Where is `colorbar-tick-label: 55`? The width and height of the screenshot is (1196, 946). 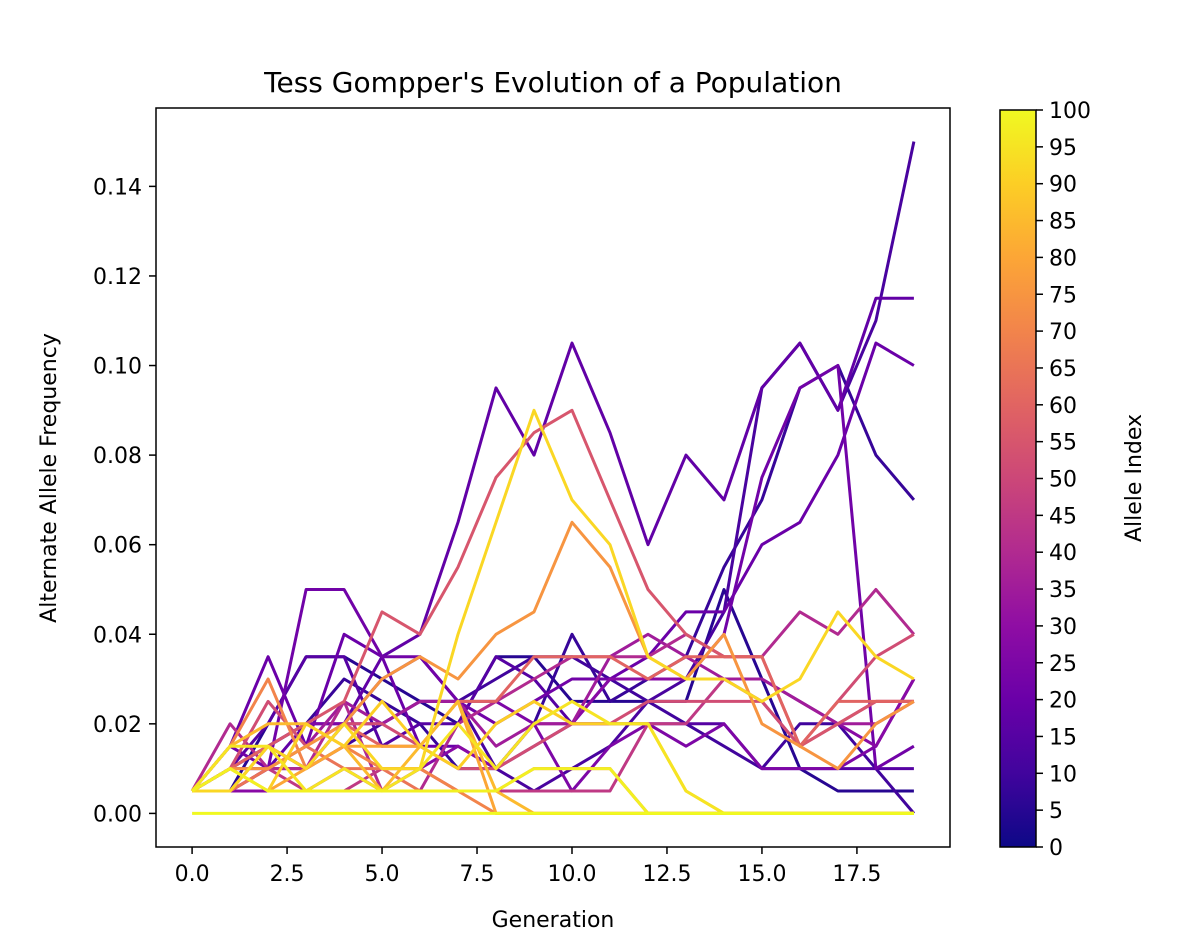 colorbar-tick-label: 55 is located at coordinates (1063, 443).